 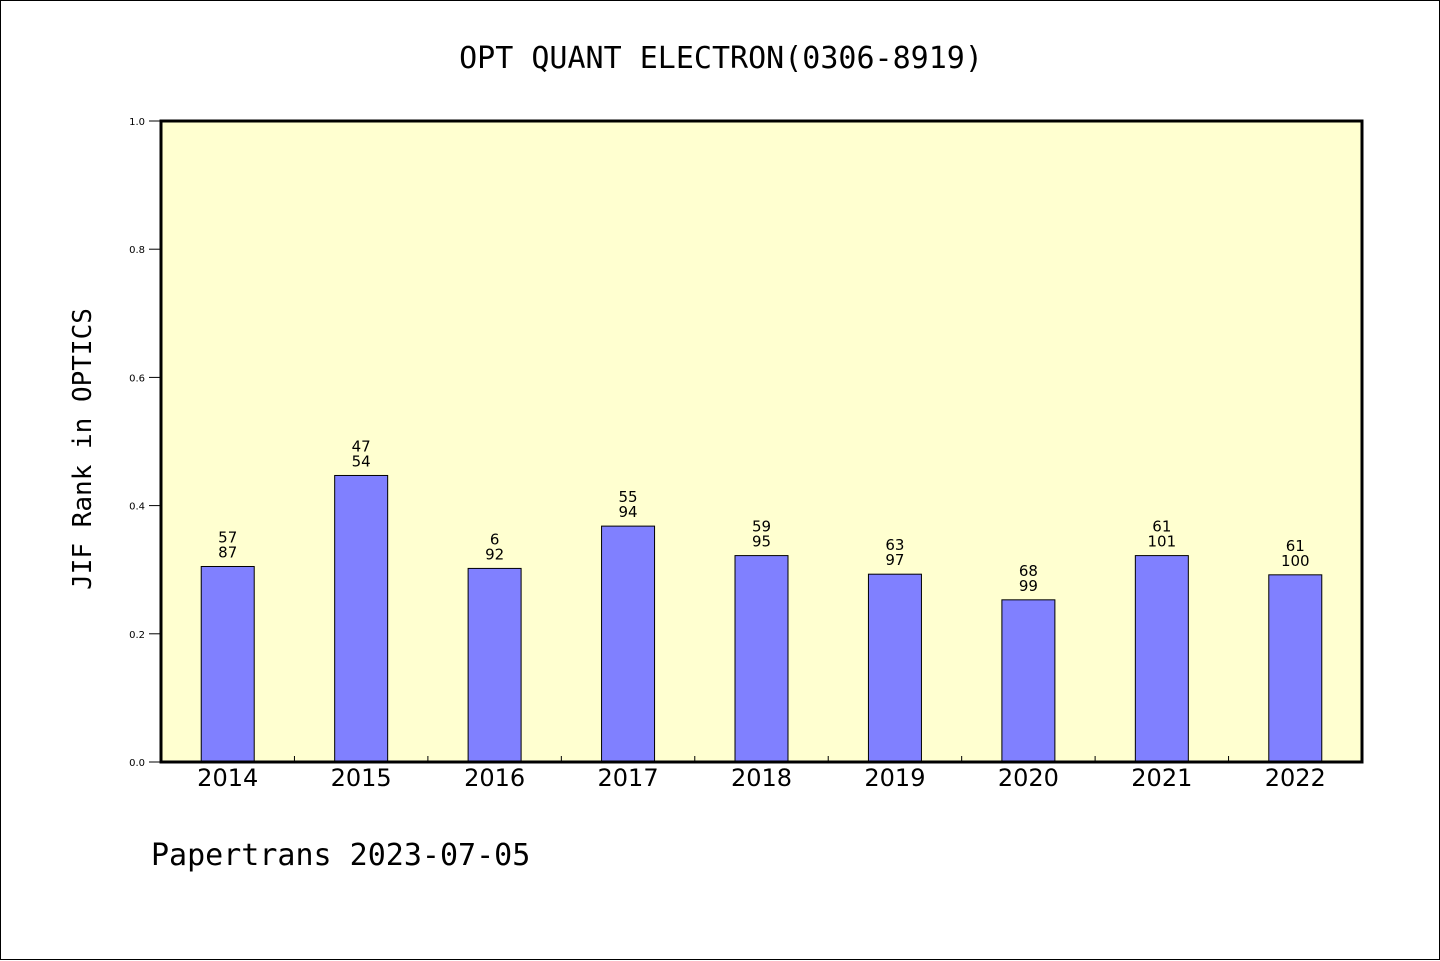 I want to click on bar-rank-label-2022: 61, so click(x=1295, y=546).